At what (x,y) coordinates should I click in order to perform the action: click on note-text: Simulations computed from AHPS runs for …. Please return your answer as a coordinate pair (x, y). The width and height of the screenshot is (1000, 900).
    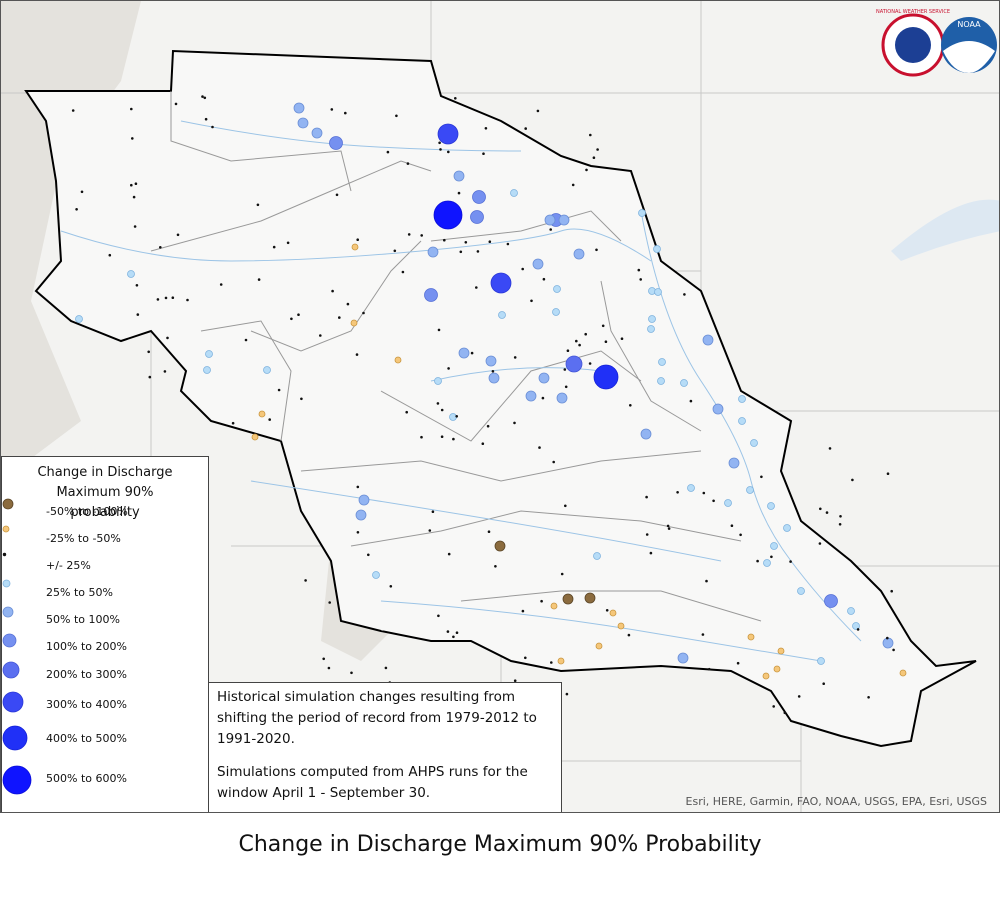
    Looking at the image, I should click on (372, 782).